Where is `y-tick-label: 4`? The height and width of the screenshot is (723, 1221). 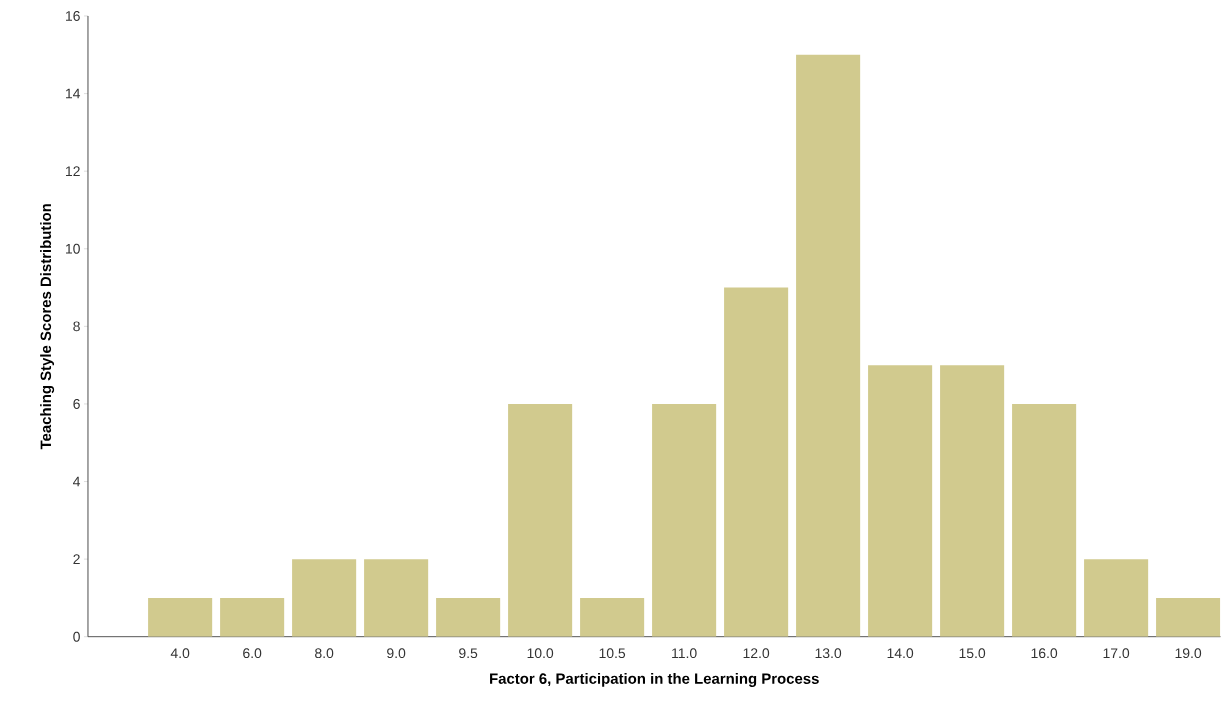
y-tick-label: 4 is located at coordinates (77, 481).